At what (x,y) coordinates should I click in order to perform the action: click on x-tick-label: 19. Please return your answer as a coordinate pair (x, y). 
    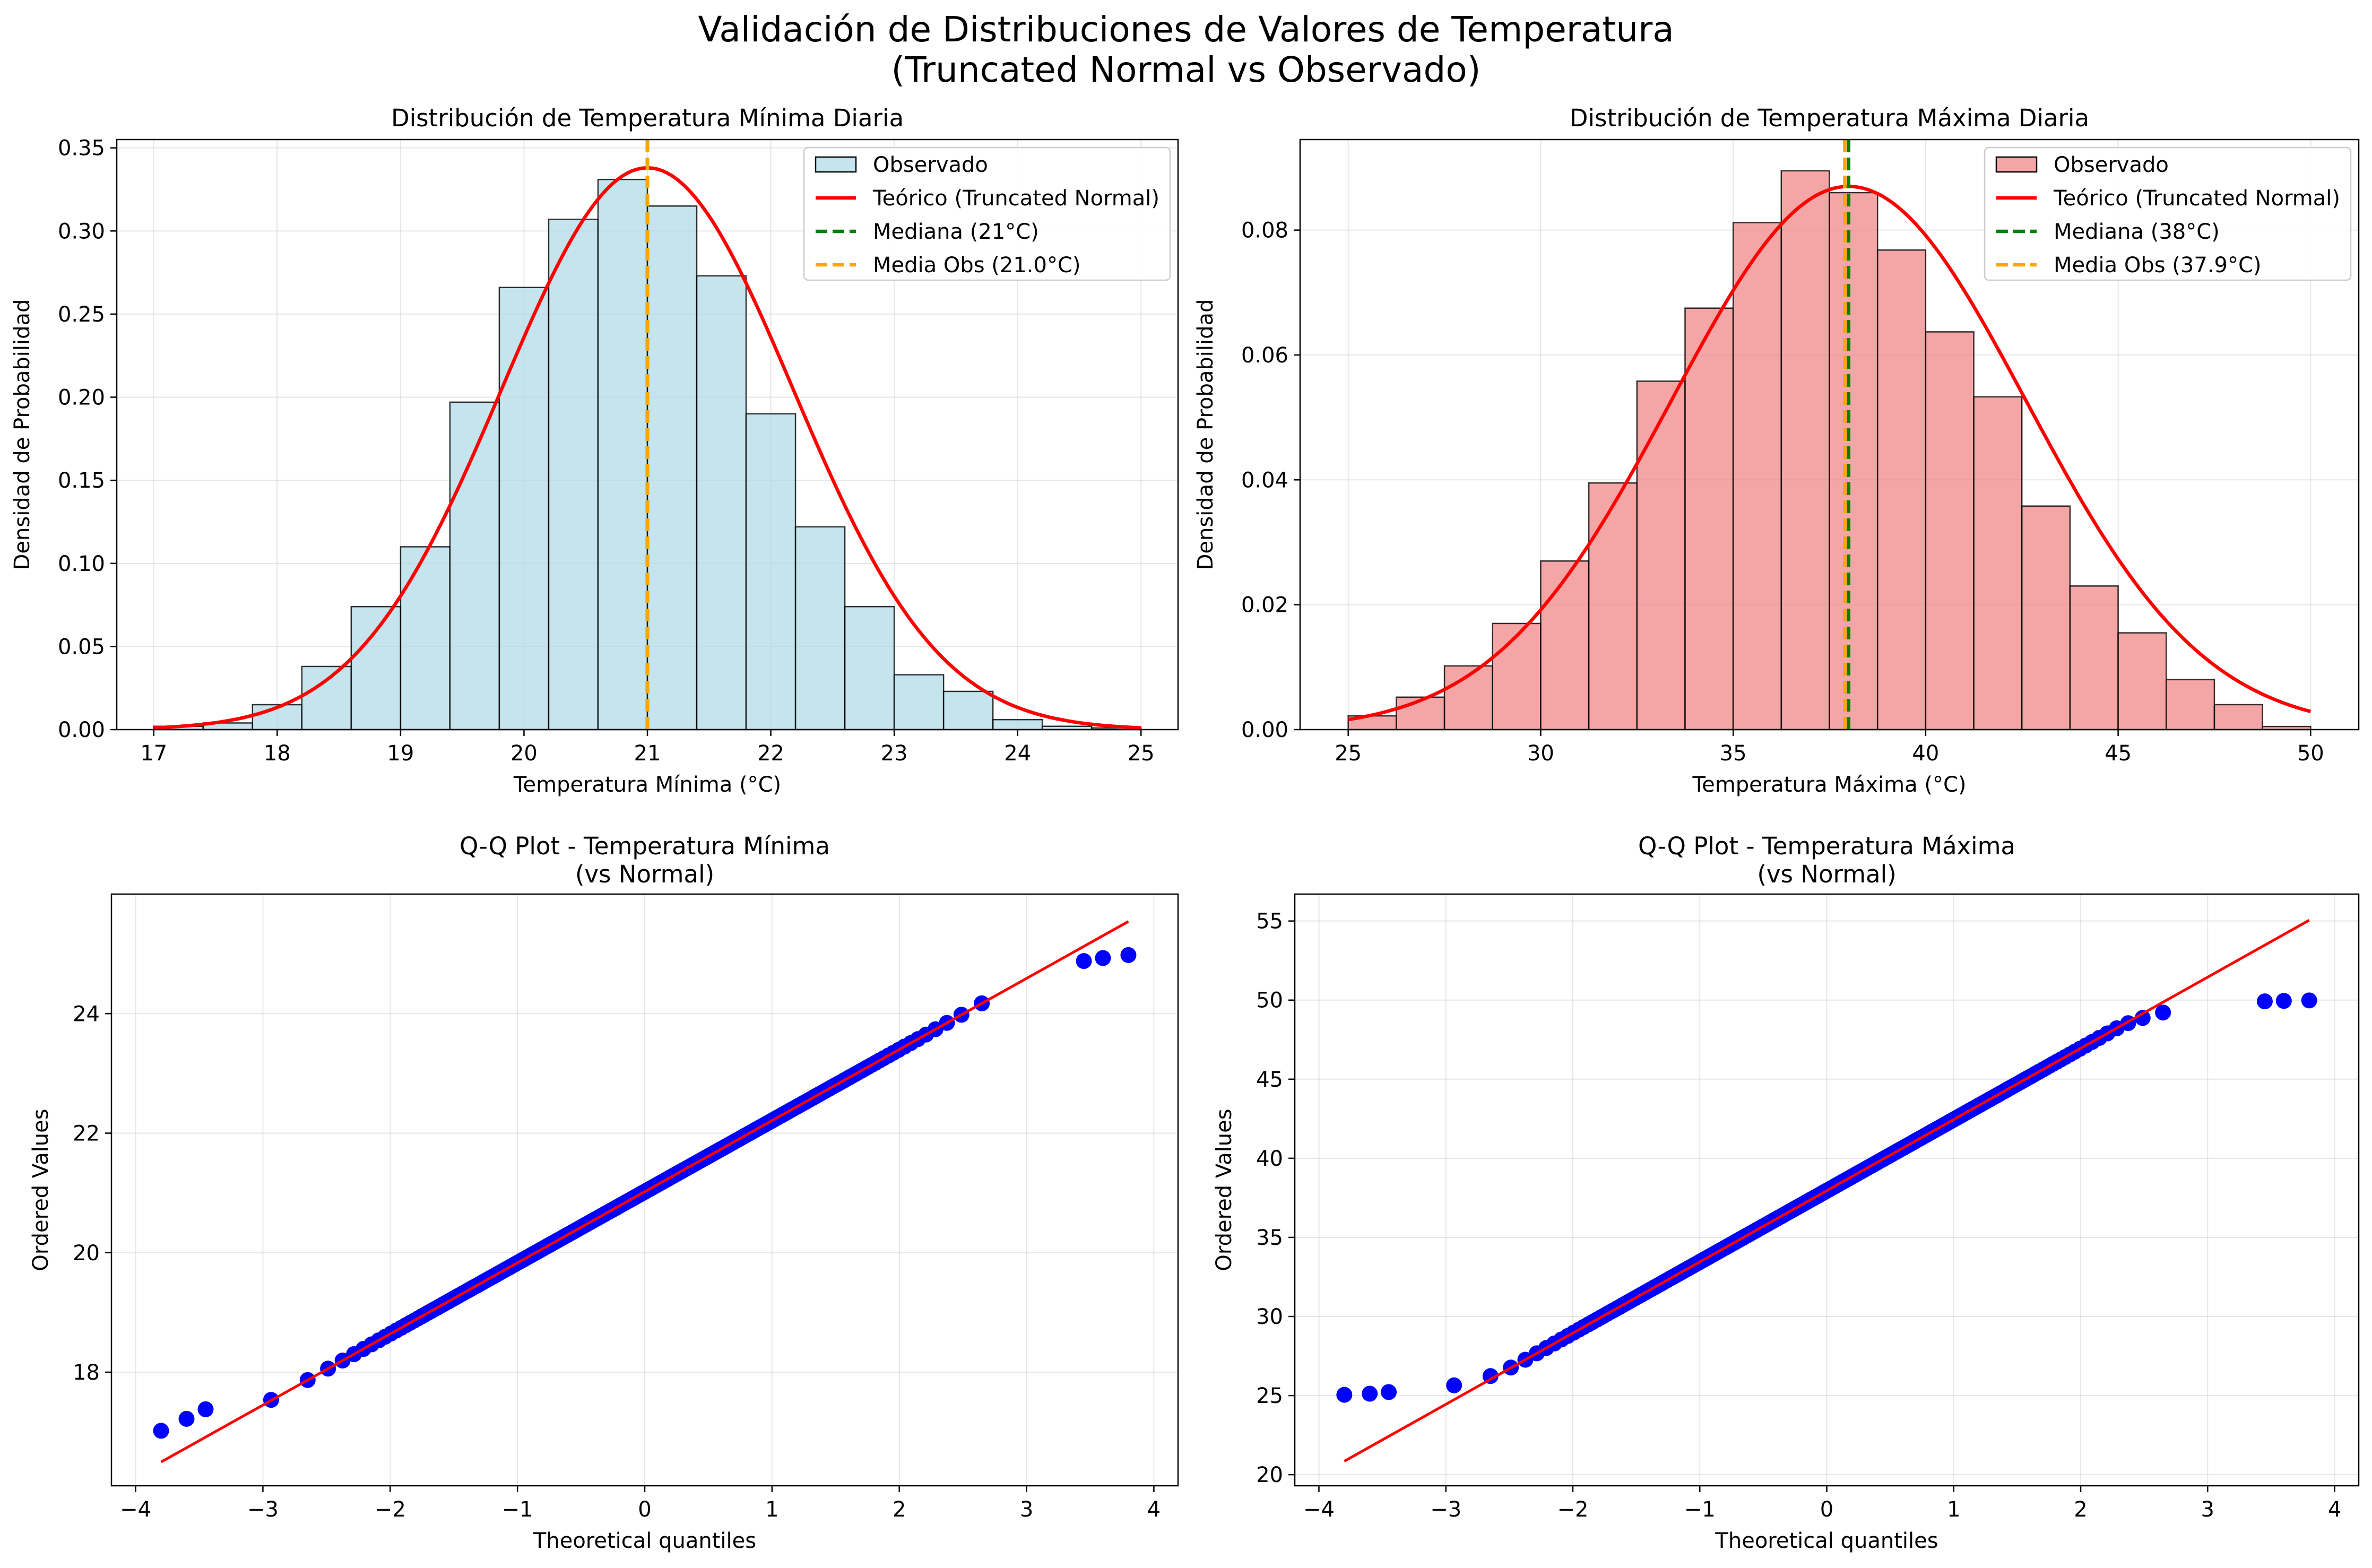
    Looking at the image, I should click on (400, 753).